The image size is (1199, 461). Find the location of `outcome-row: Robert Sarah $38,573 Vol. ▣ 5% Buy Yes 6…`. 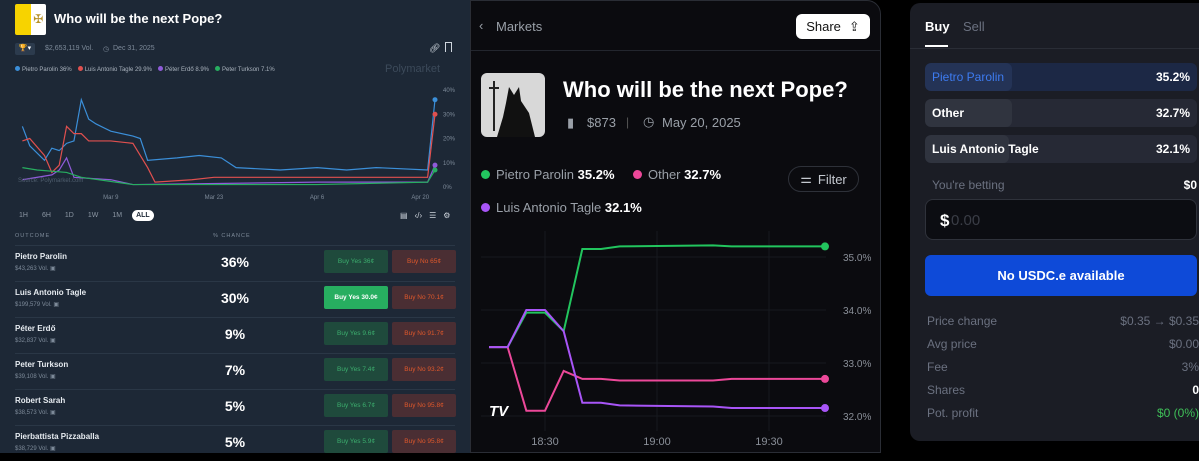

outcome-row: Robert Sarah $38,573 Vol. ▣ 5% Buy Yes 6… is located at coordinates (235, 407).